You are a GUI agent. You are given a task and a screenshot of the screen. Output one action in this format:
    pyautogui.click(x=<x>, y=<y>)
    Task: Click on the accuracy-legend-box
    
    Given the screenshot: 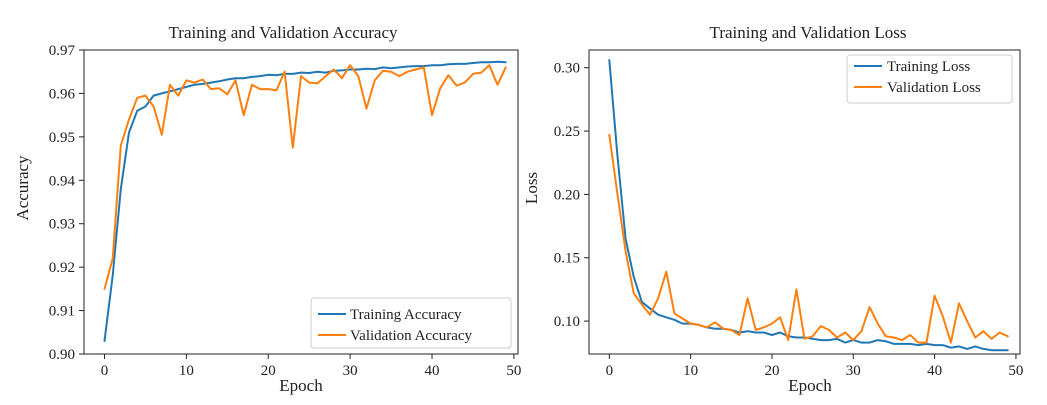 What is the action you would take?
    pyautogui.click(x=411, y=323)
    